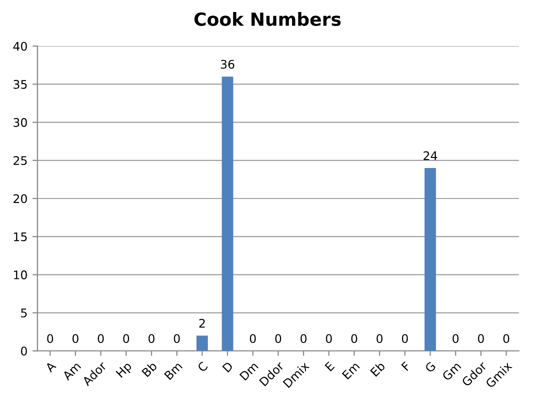 Image resolution: width=535 pixels, height=401 pixels. Describe the element at coordinates (20, 84) in the screenshot. I see `y-tick-label: 35` at that location.